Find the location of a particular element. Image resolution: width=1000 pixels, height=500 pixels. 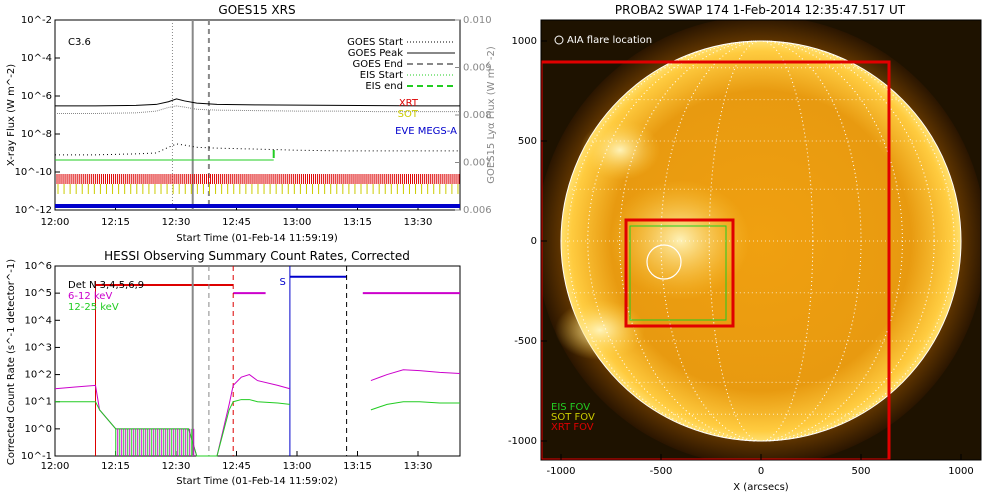

goes-ylabel: X-ray Flux (W m^-2) is located at coordinates (11, 115).